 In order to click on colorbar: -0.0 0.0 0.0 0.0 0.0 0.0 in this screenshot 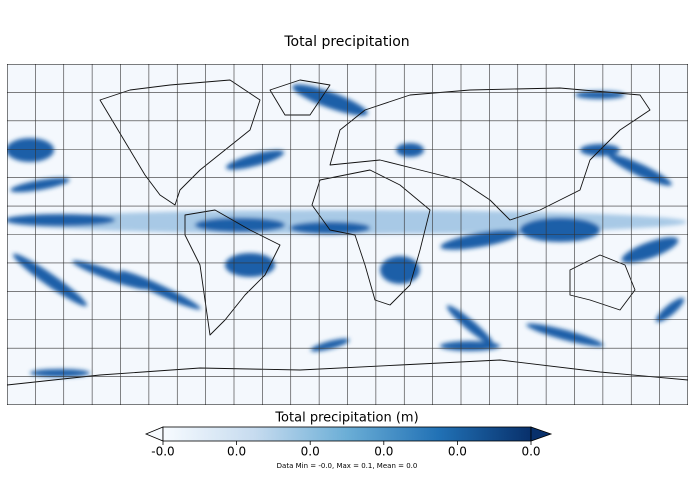, I will do `click(348, 442)`.